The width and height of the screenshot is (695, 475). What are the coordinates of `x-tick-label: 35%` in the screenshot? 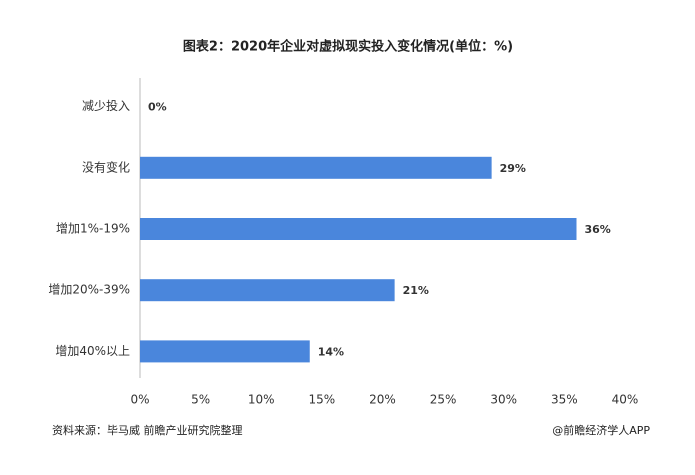 It's located at (564, 400).